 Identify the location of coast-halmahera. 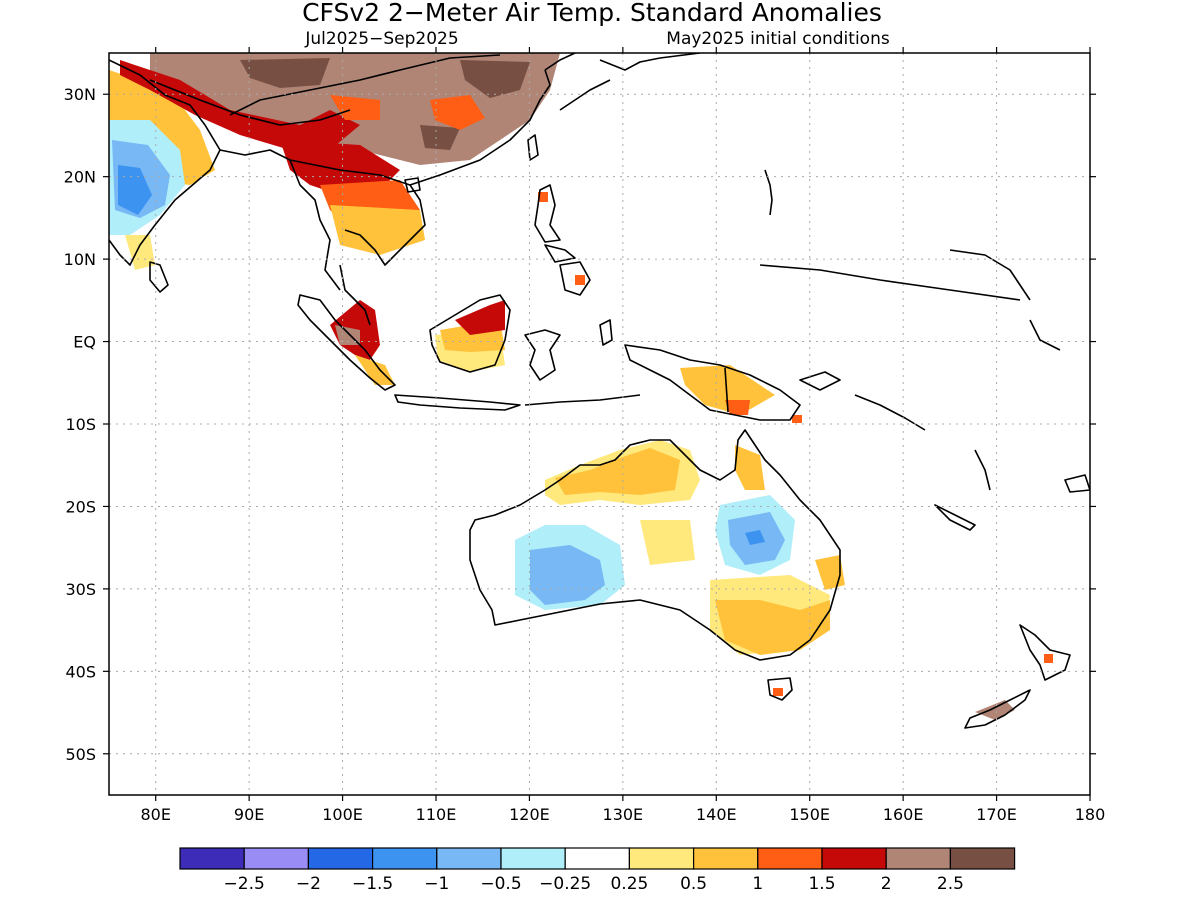
(606, 332).